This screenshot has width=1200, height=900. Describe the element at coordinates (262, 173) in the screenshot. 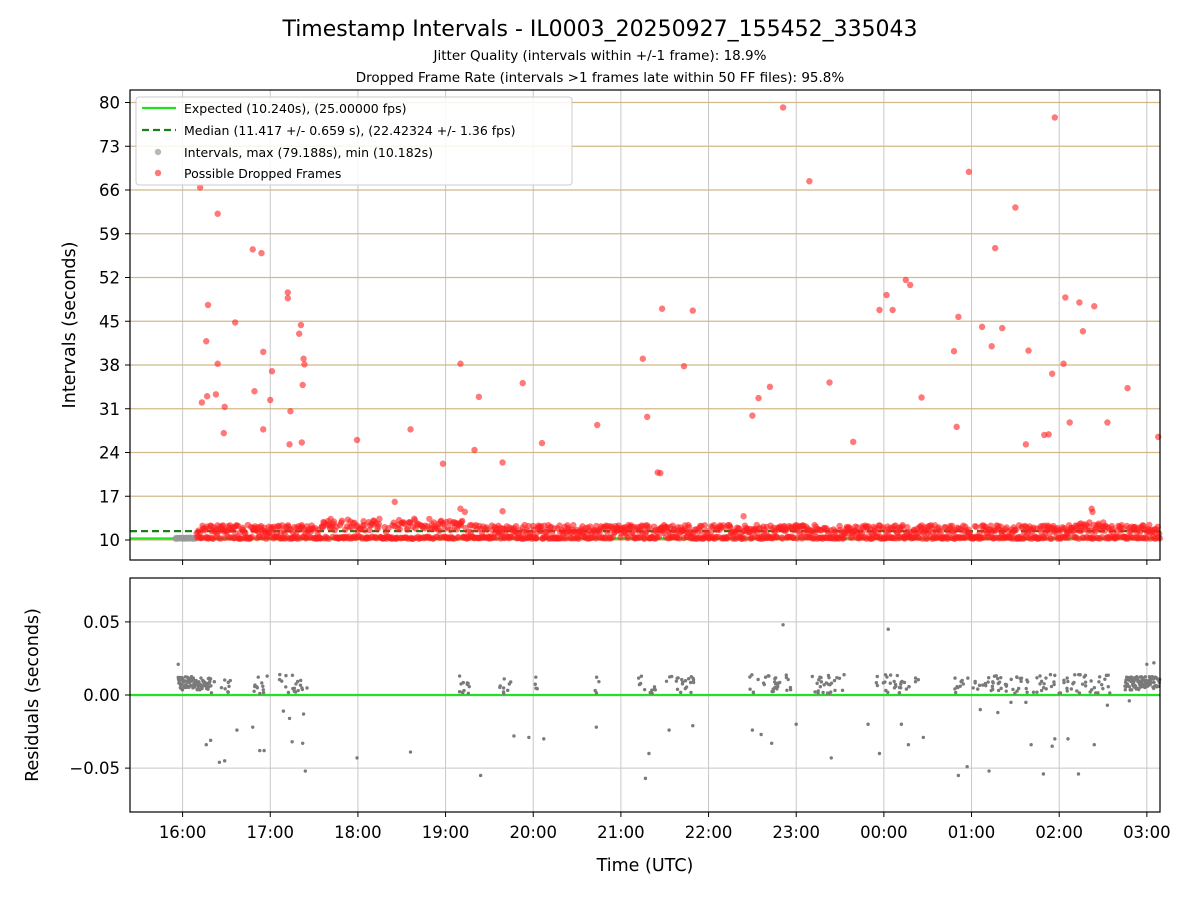

I see `legend-dropped-label: Possible Dropped Frames` at that location.